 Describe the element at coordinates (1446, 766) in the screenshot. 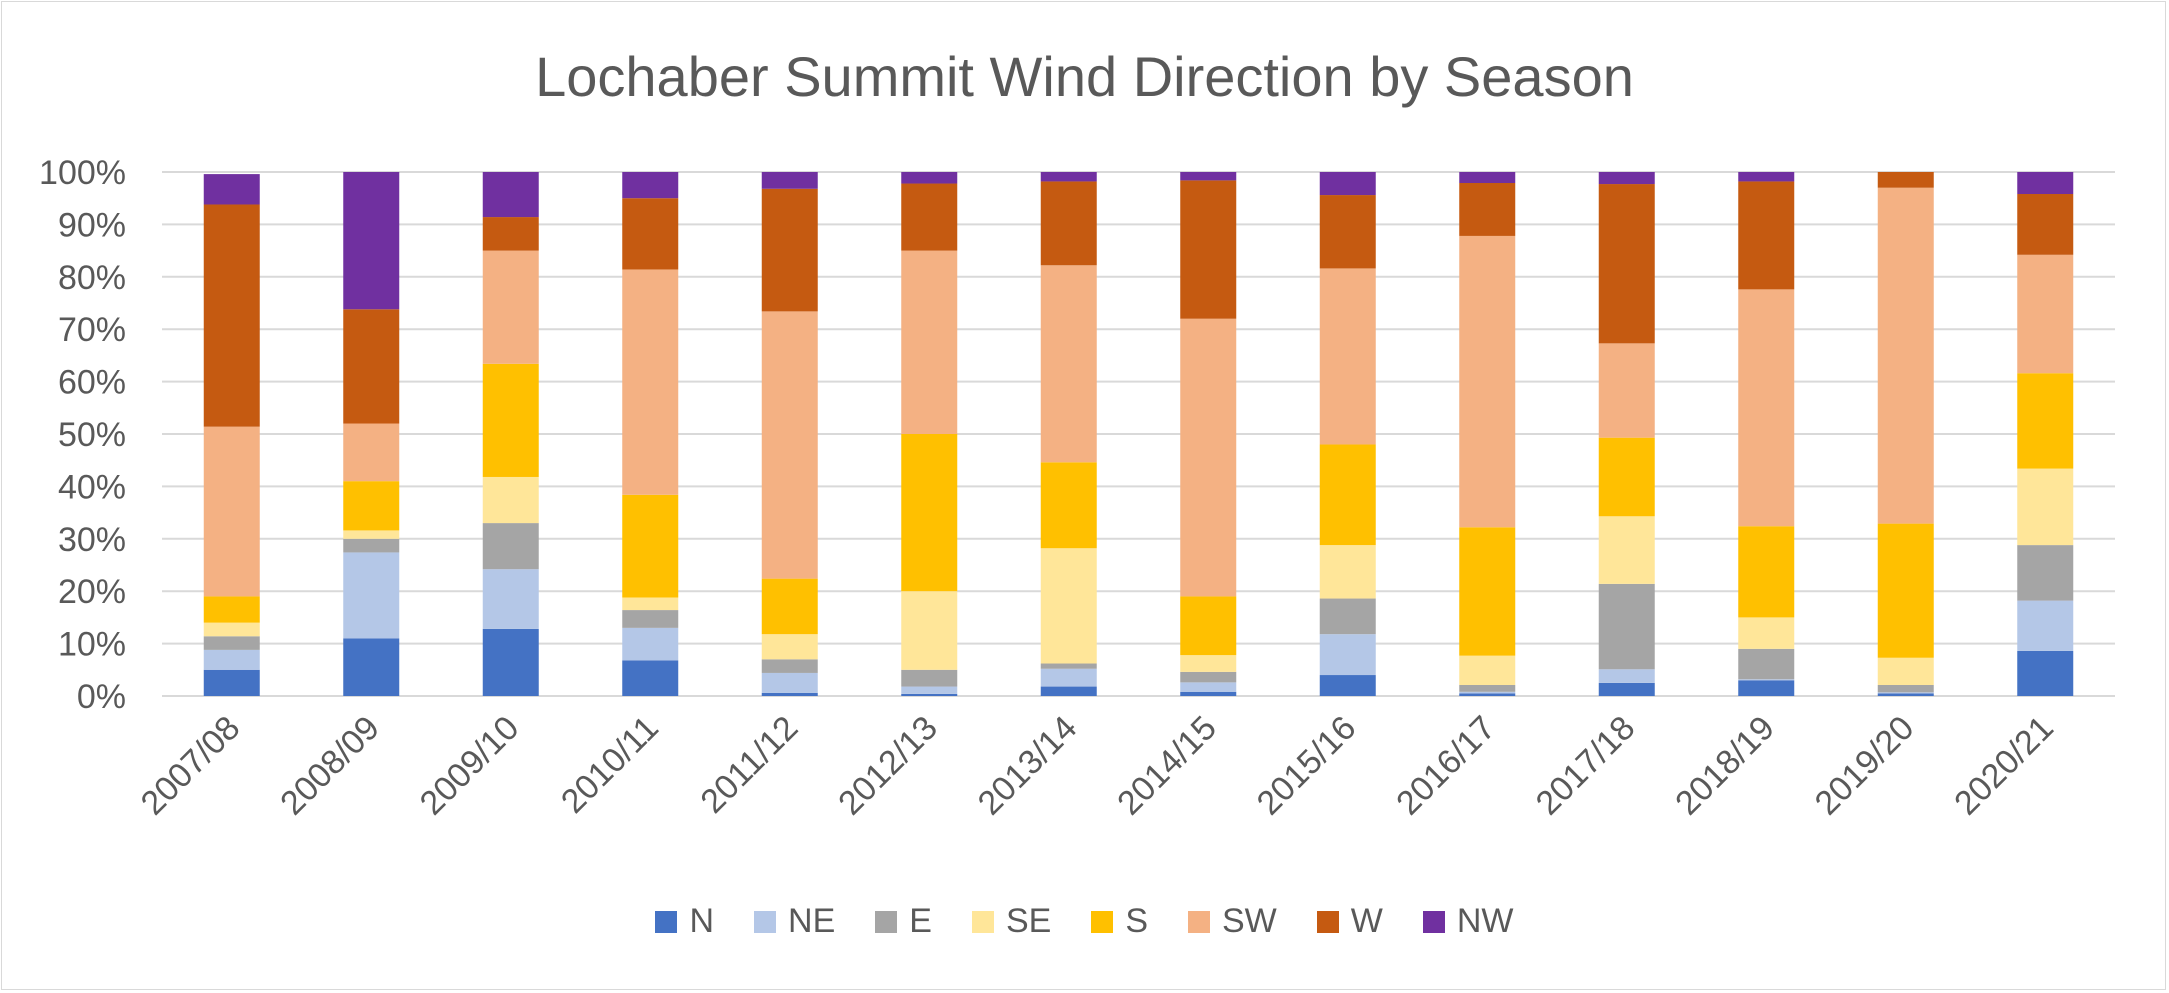

I see `x-tick-label: 2016/17` at that location.